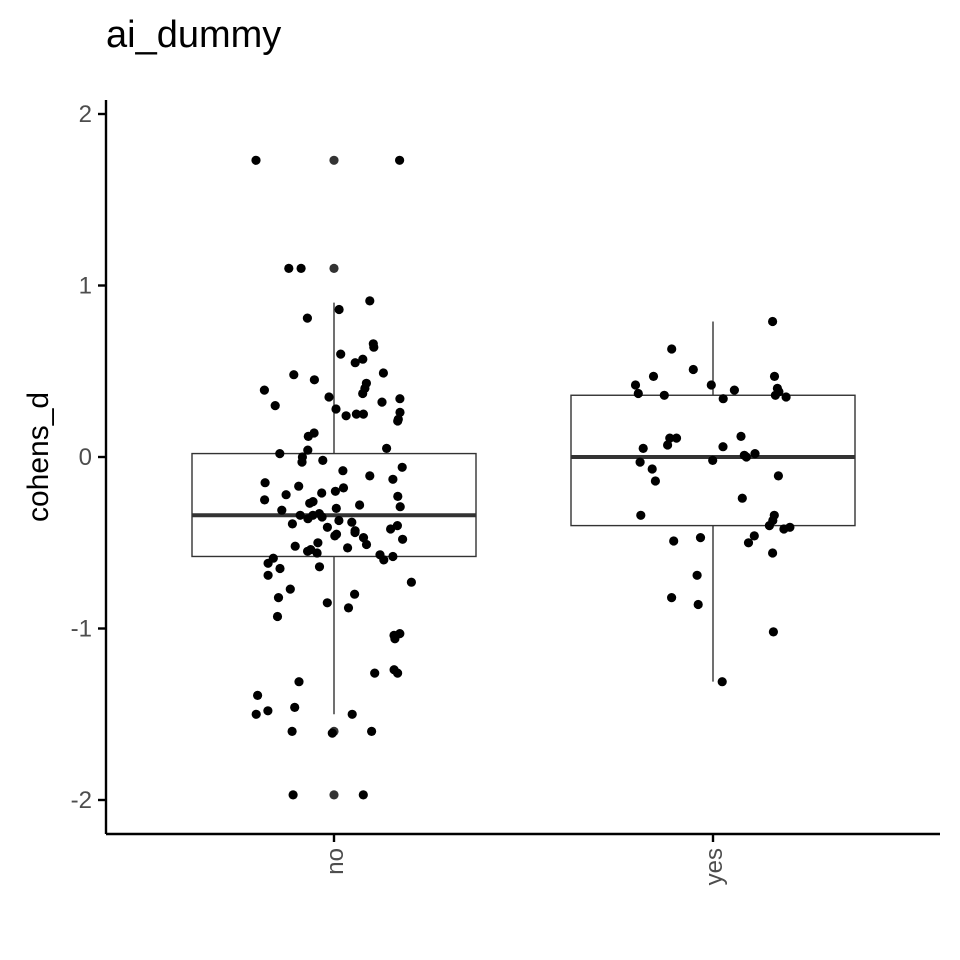 The width and height of the screenshot is (960, 960). Describe the element at coordinates (194, 35) in the screenshot. I see `chart-title: ai_dummy` at that location.